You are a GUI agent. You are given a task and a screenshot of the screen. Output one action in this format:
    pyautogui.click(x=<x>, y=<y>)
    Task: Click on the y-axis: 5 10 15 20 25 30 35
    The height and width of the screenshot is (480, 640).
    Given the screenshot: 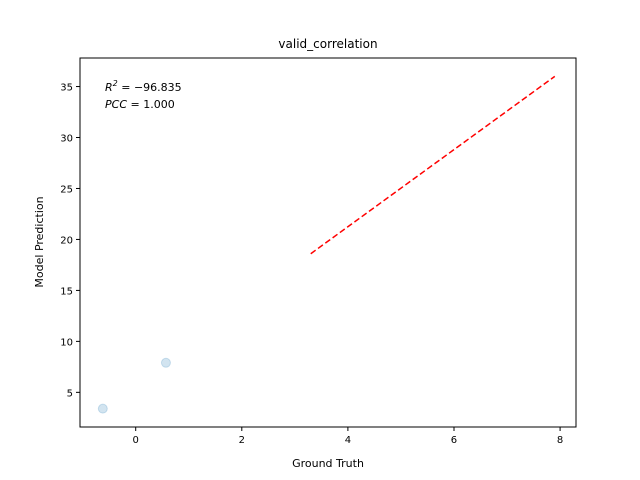 What is the action you would take?
    pyautogui.click(x=70, y=241)
    